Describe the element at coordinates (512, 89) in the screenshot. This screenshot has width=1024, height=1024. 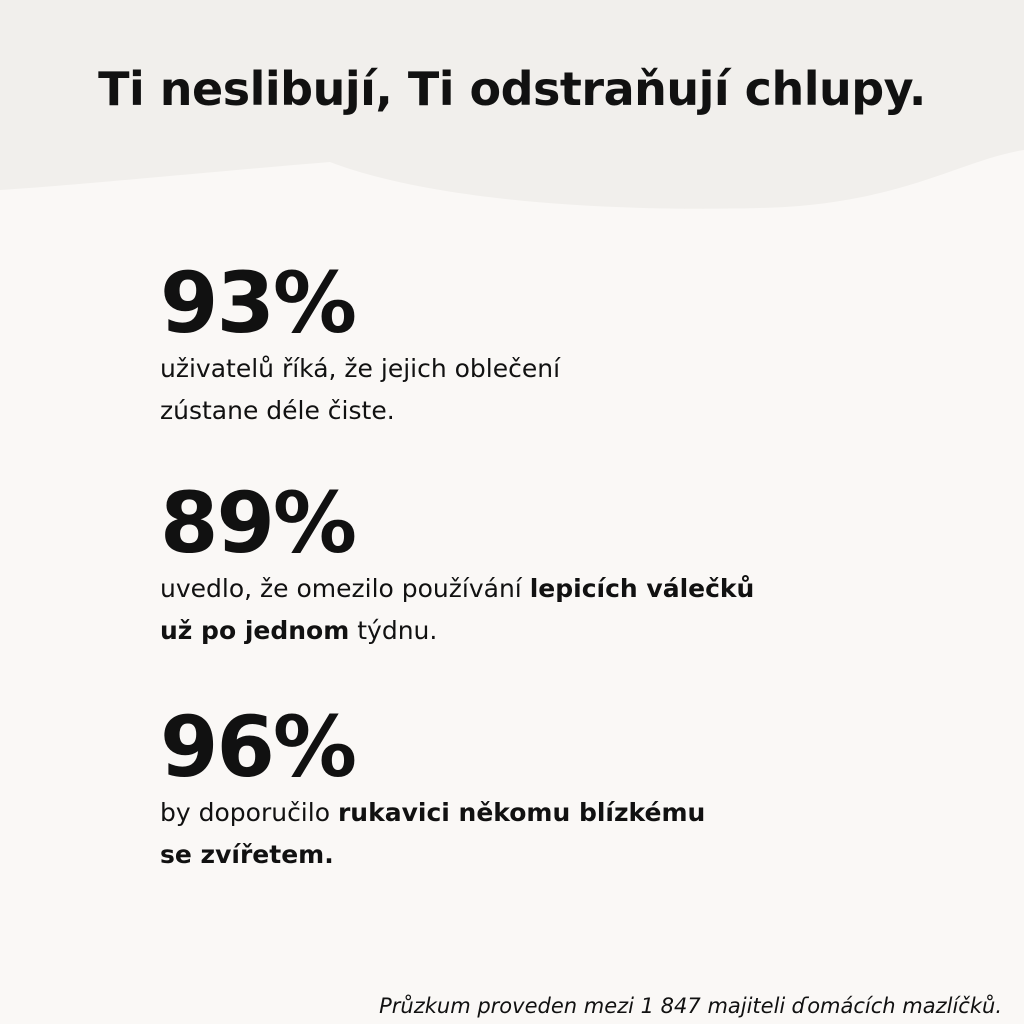
I see `title: Ti neslibují, Ti odstraňují chlupy.` at that location.